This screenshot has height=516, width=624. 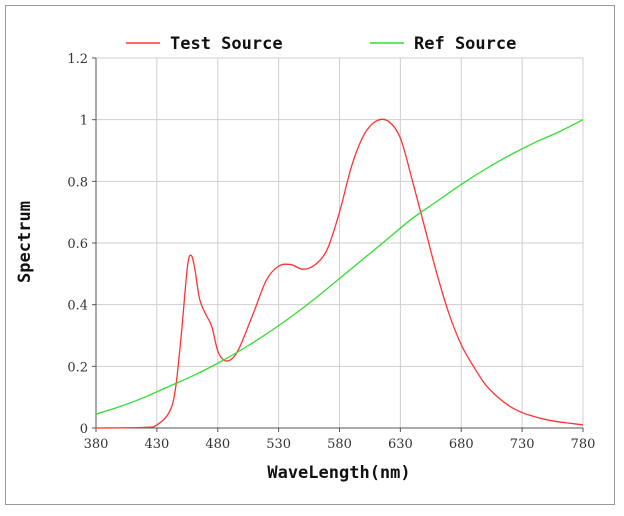 I want to click on x-tick-labels: 380 430 480 530 580 630 680 730 780, so click(x=340, y=444).